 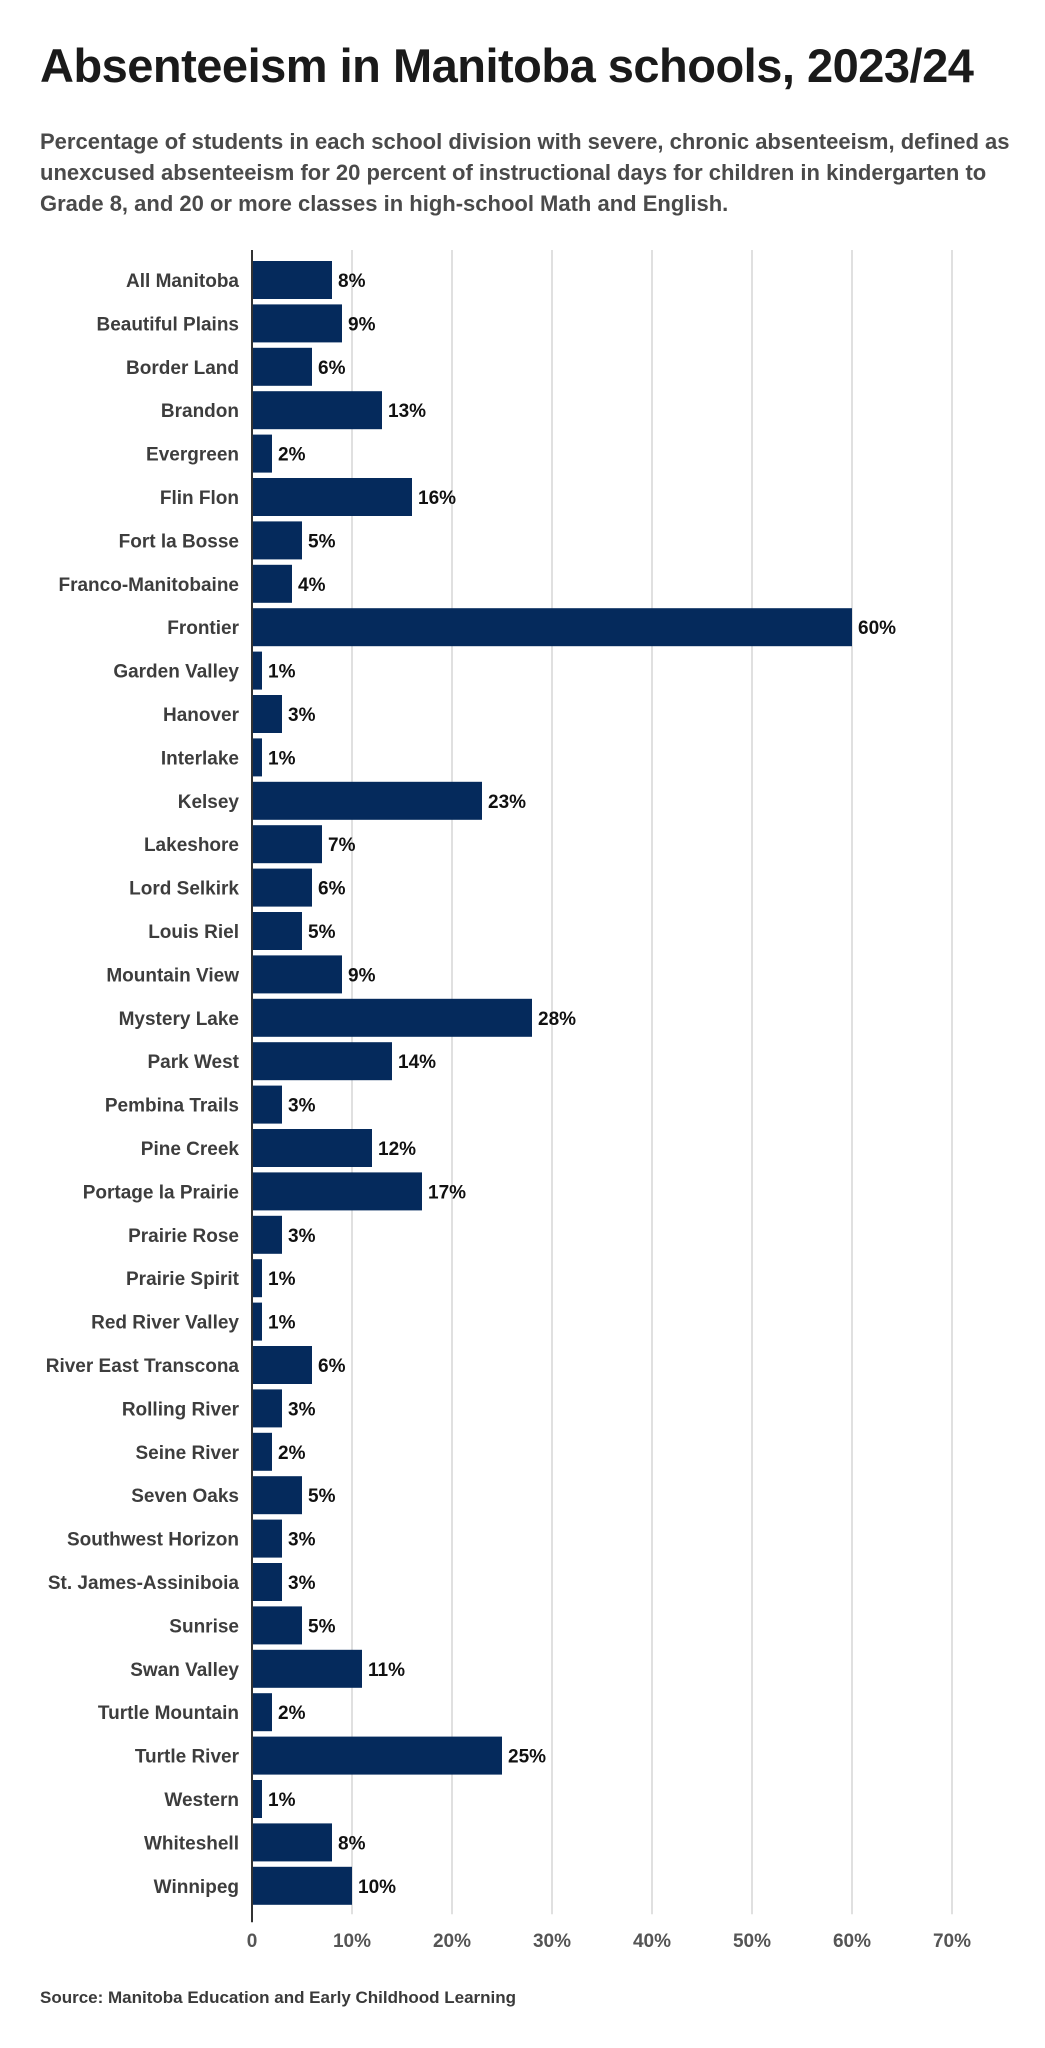 What do you see at coordinates (352, 1941) in the screenshot?
I see `x-tick-label: 10%` at bounding box center [352, 1941].